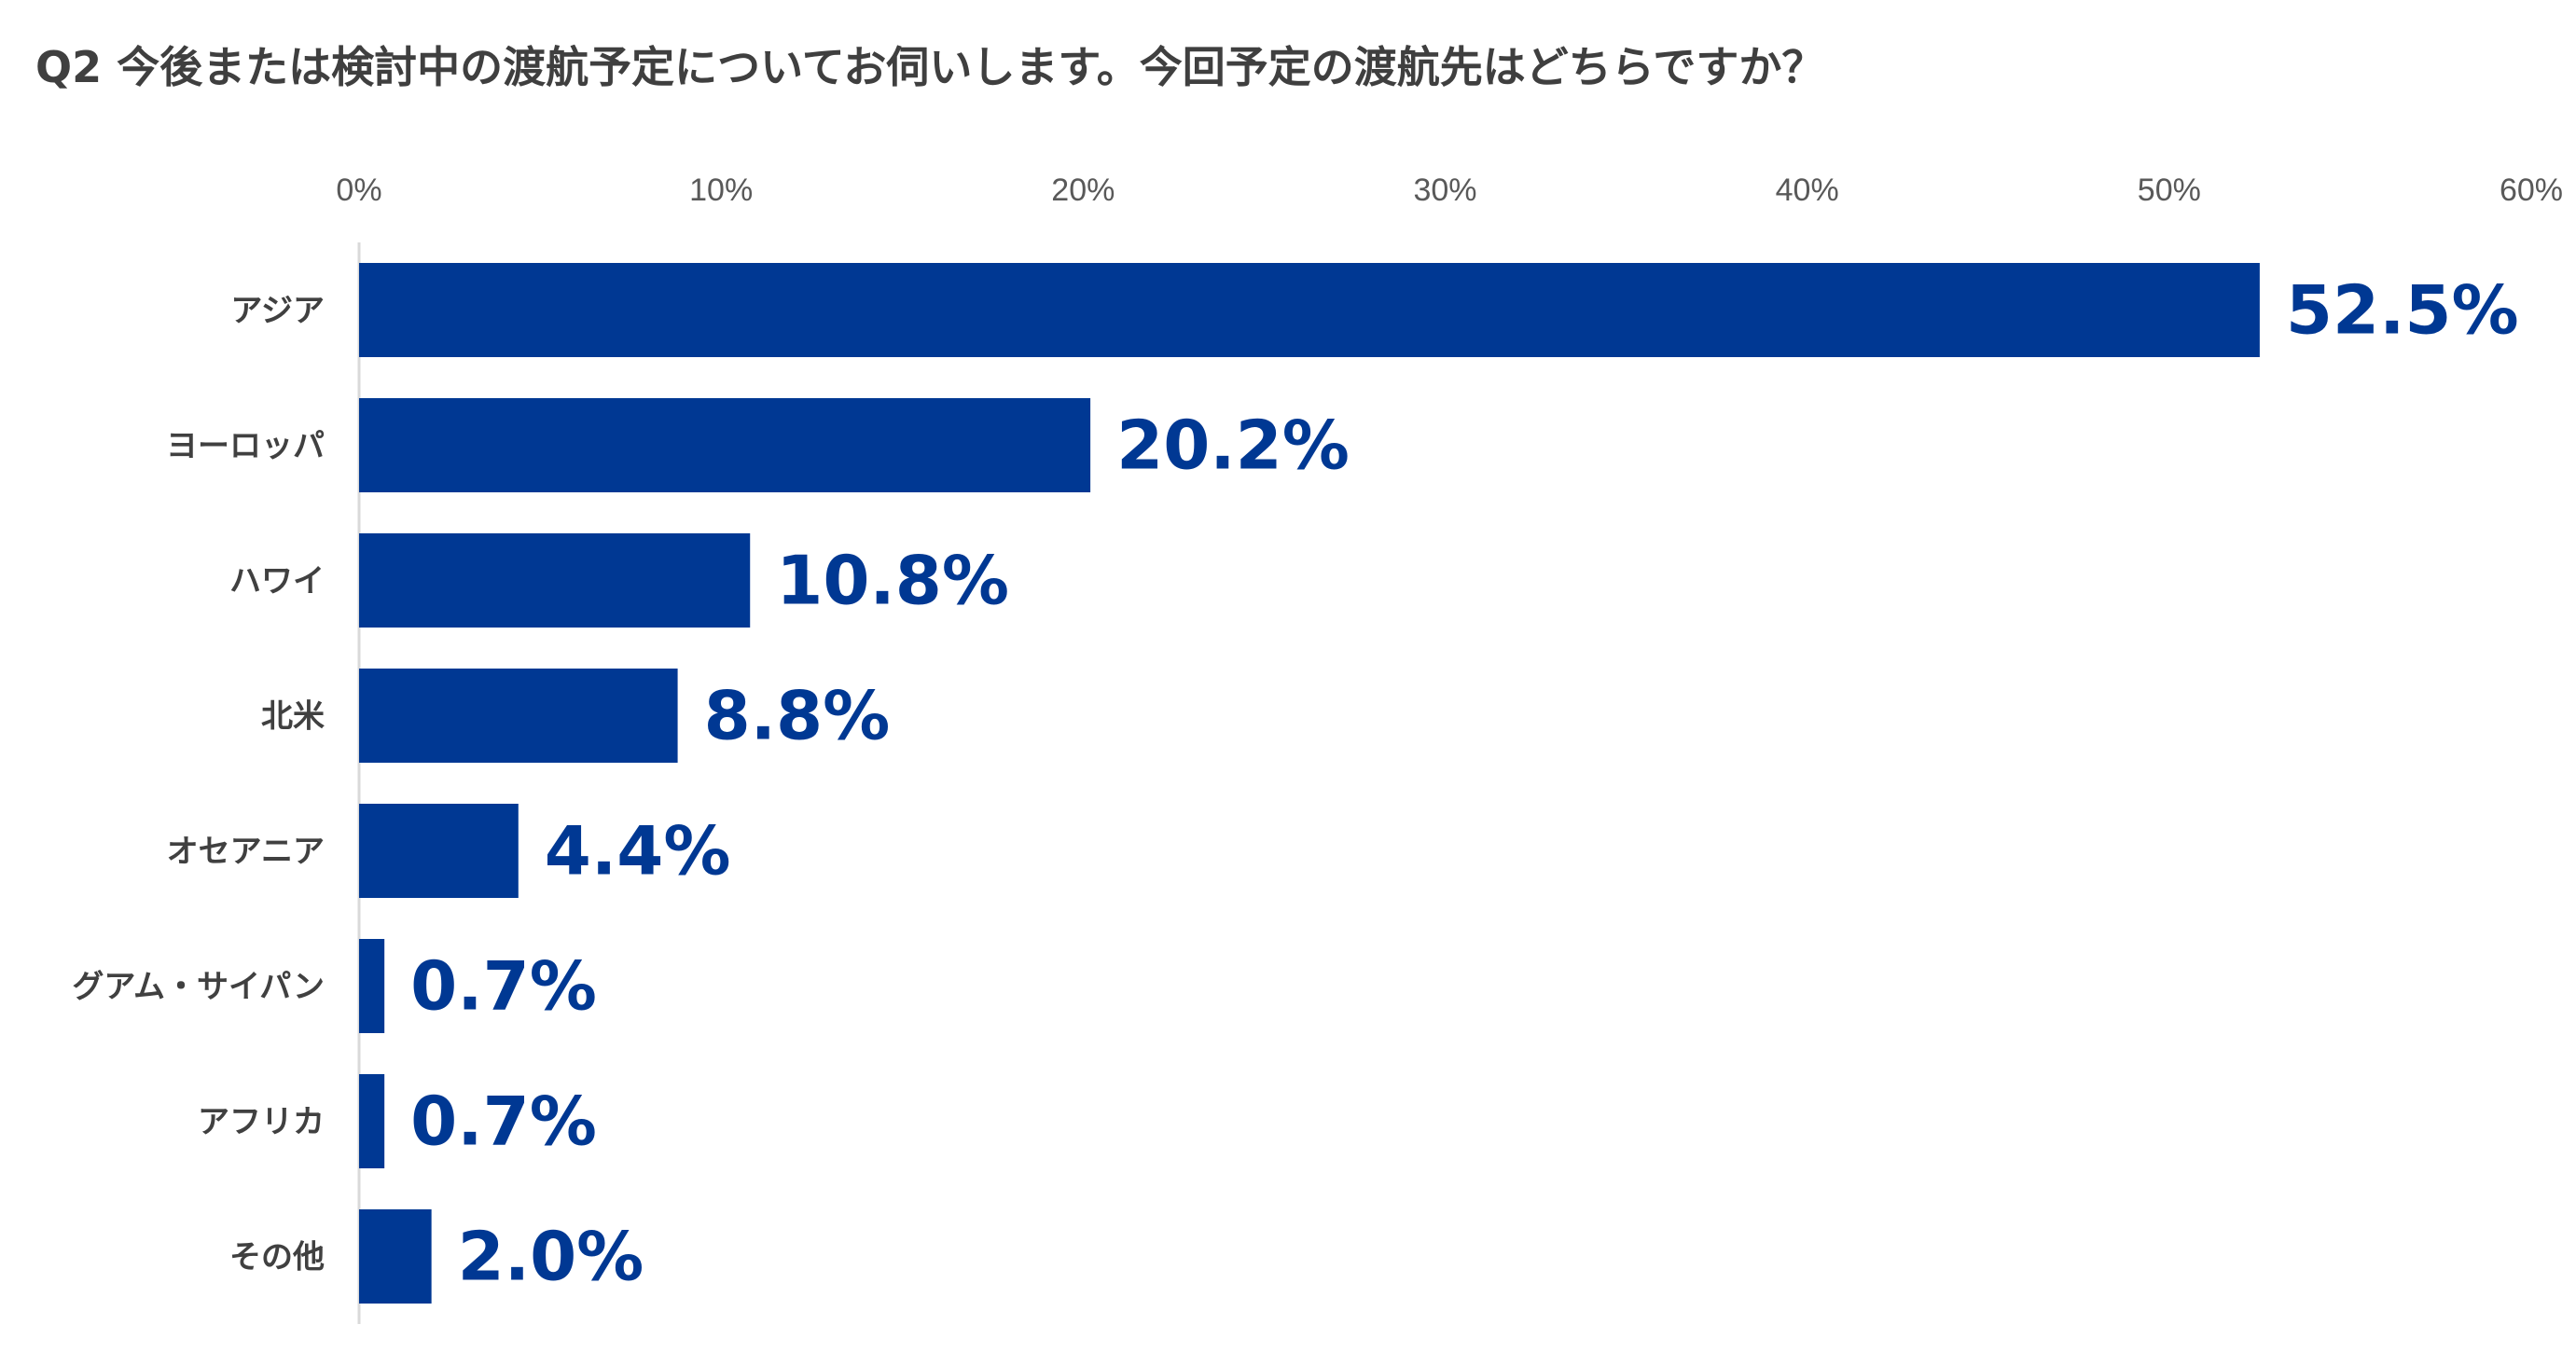  I want to click on category-label: アフリカ, so click(261, 1122).